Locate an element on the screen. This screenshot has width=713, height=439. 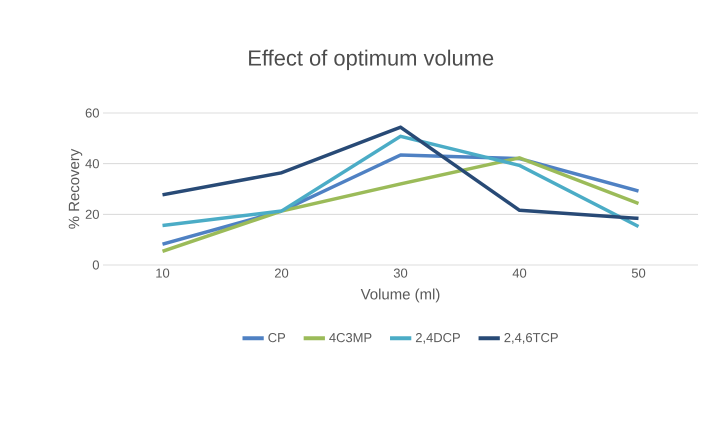
legend-label: 2,4,6TCP is located at coordinates (531, 338).